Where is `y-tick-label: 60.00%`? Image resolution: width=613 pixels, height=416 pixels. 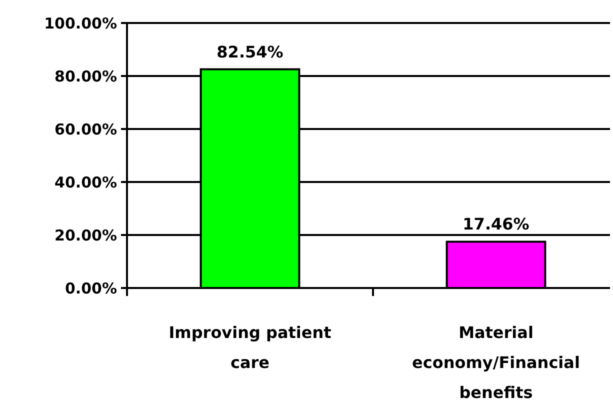
y-tick-label: 60.00% is located at coordinates (85, 129).